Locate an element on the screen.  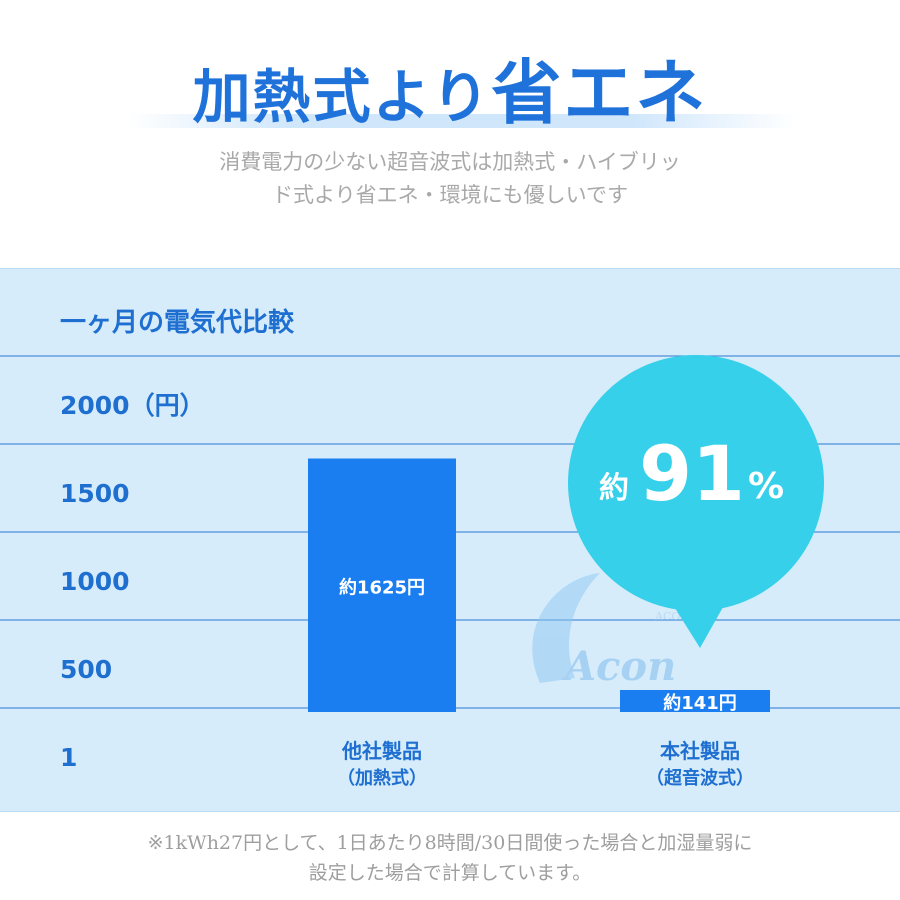
subtitle-line-1: 消費電力の少ない超音波式は加熱式・ハイブリッ is located at coordinates (450, 162).